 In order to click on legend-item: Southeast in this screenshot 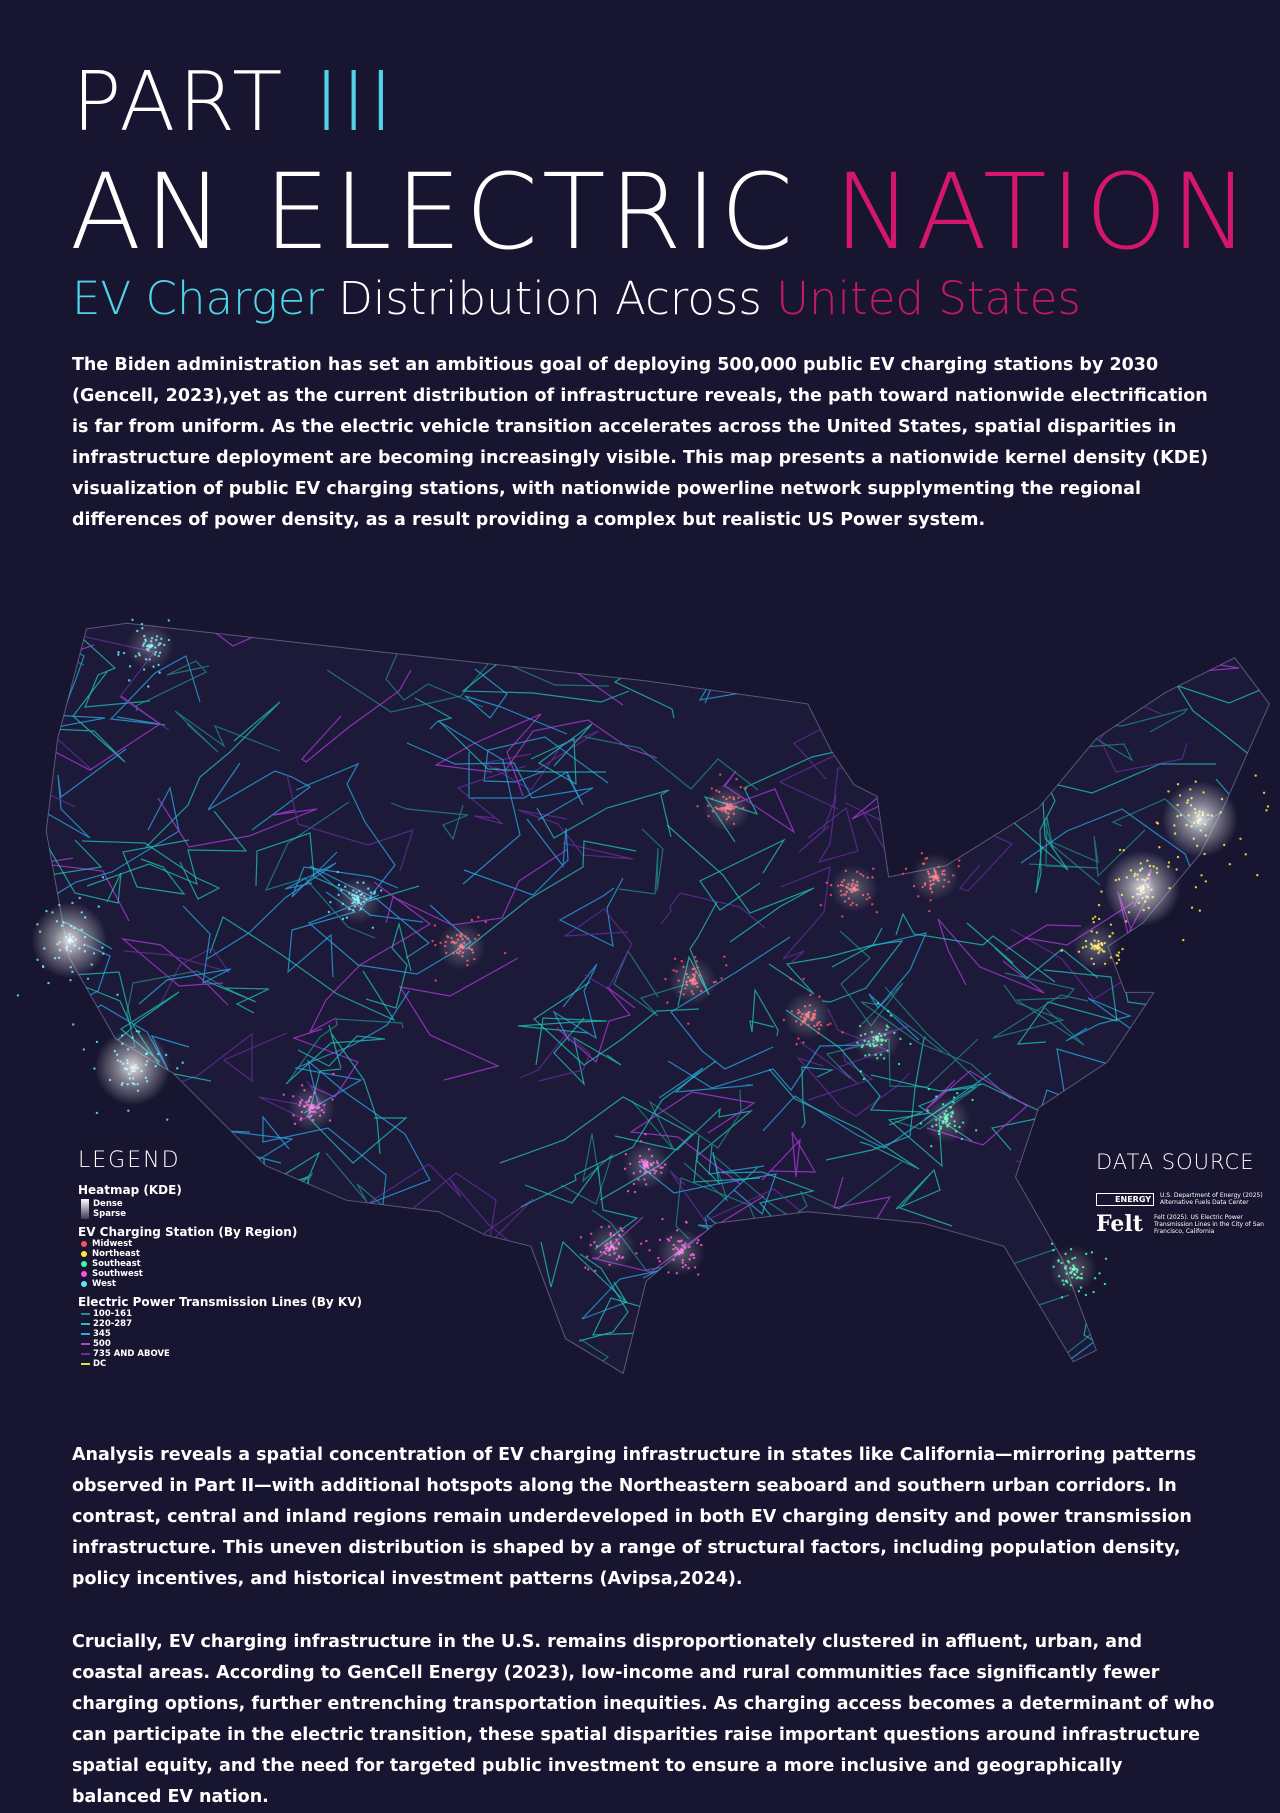, I will do `click(220, 1264)`.